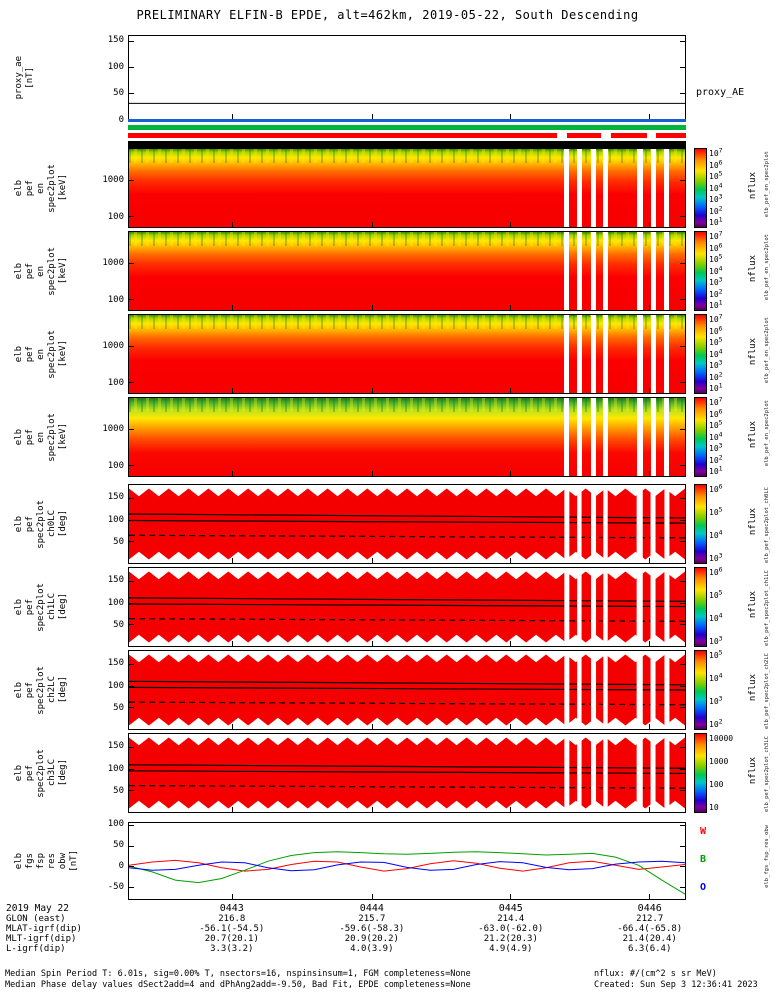  What do you see at coordinates (118, 624) in the screenshot?
I see `pa-spec-ch1-ytick-label-50: 50` at bounding box center [118, 624].